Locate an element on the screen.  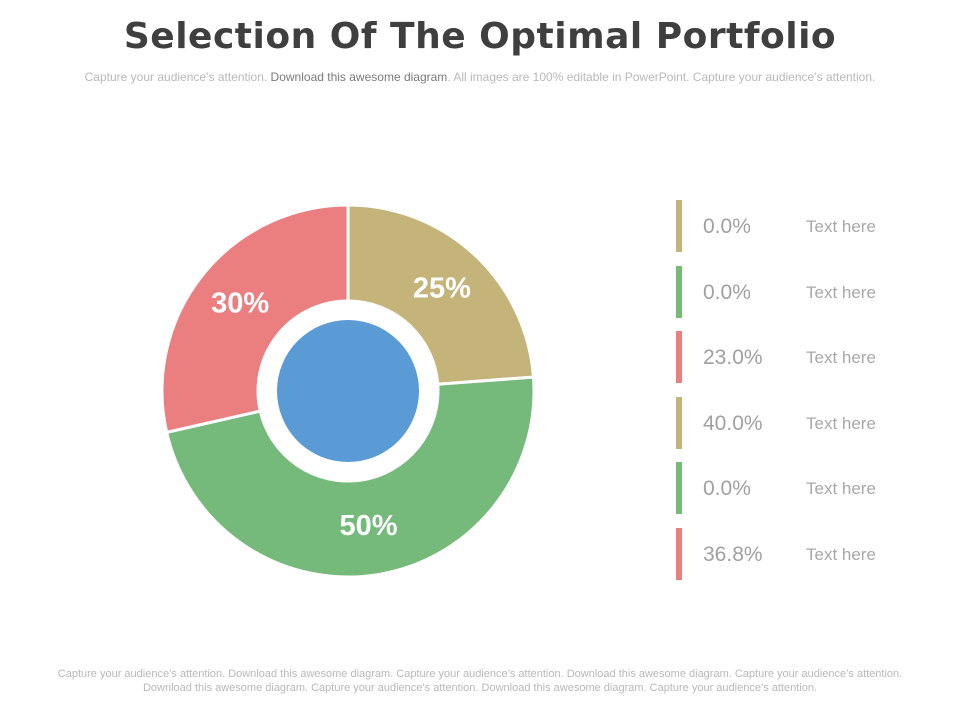
legend-item-6: 36.8% Text here is located at coordinates (806, 553).